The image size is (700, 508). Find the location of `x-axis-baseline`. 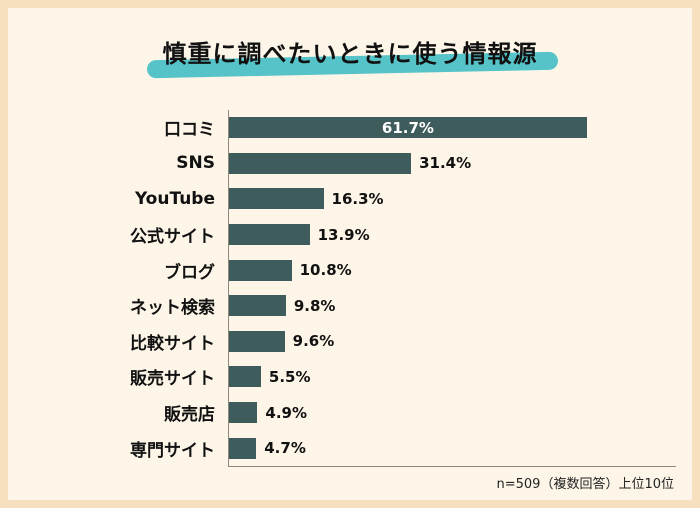

x-axis-baseline is located at coordinates (452, 466).